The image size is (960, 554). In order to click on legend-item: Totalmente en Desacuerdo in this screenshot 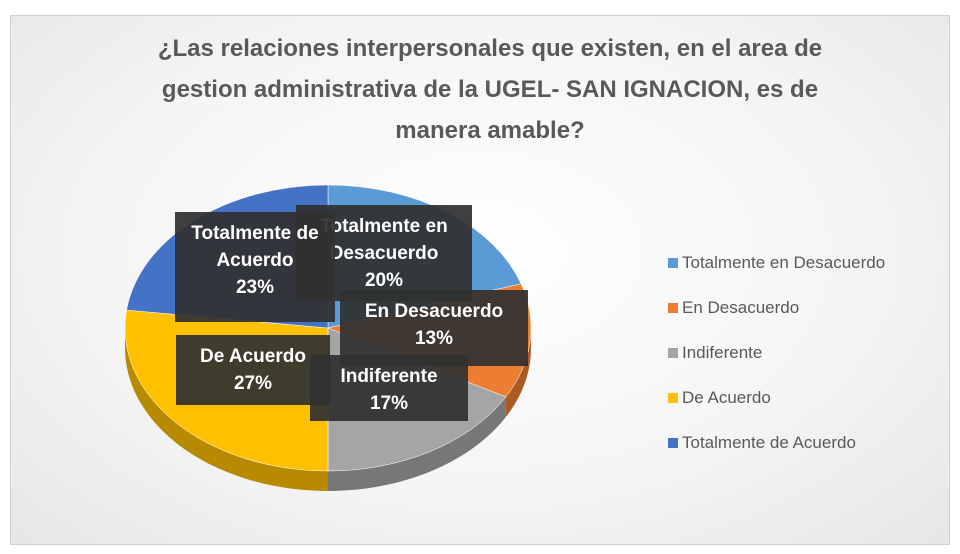, I will do `click(776, 263)`.